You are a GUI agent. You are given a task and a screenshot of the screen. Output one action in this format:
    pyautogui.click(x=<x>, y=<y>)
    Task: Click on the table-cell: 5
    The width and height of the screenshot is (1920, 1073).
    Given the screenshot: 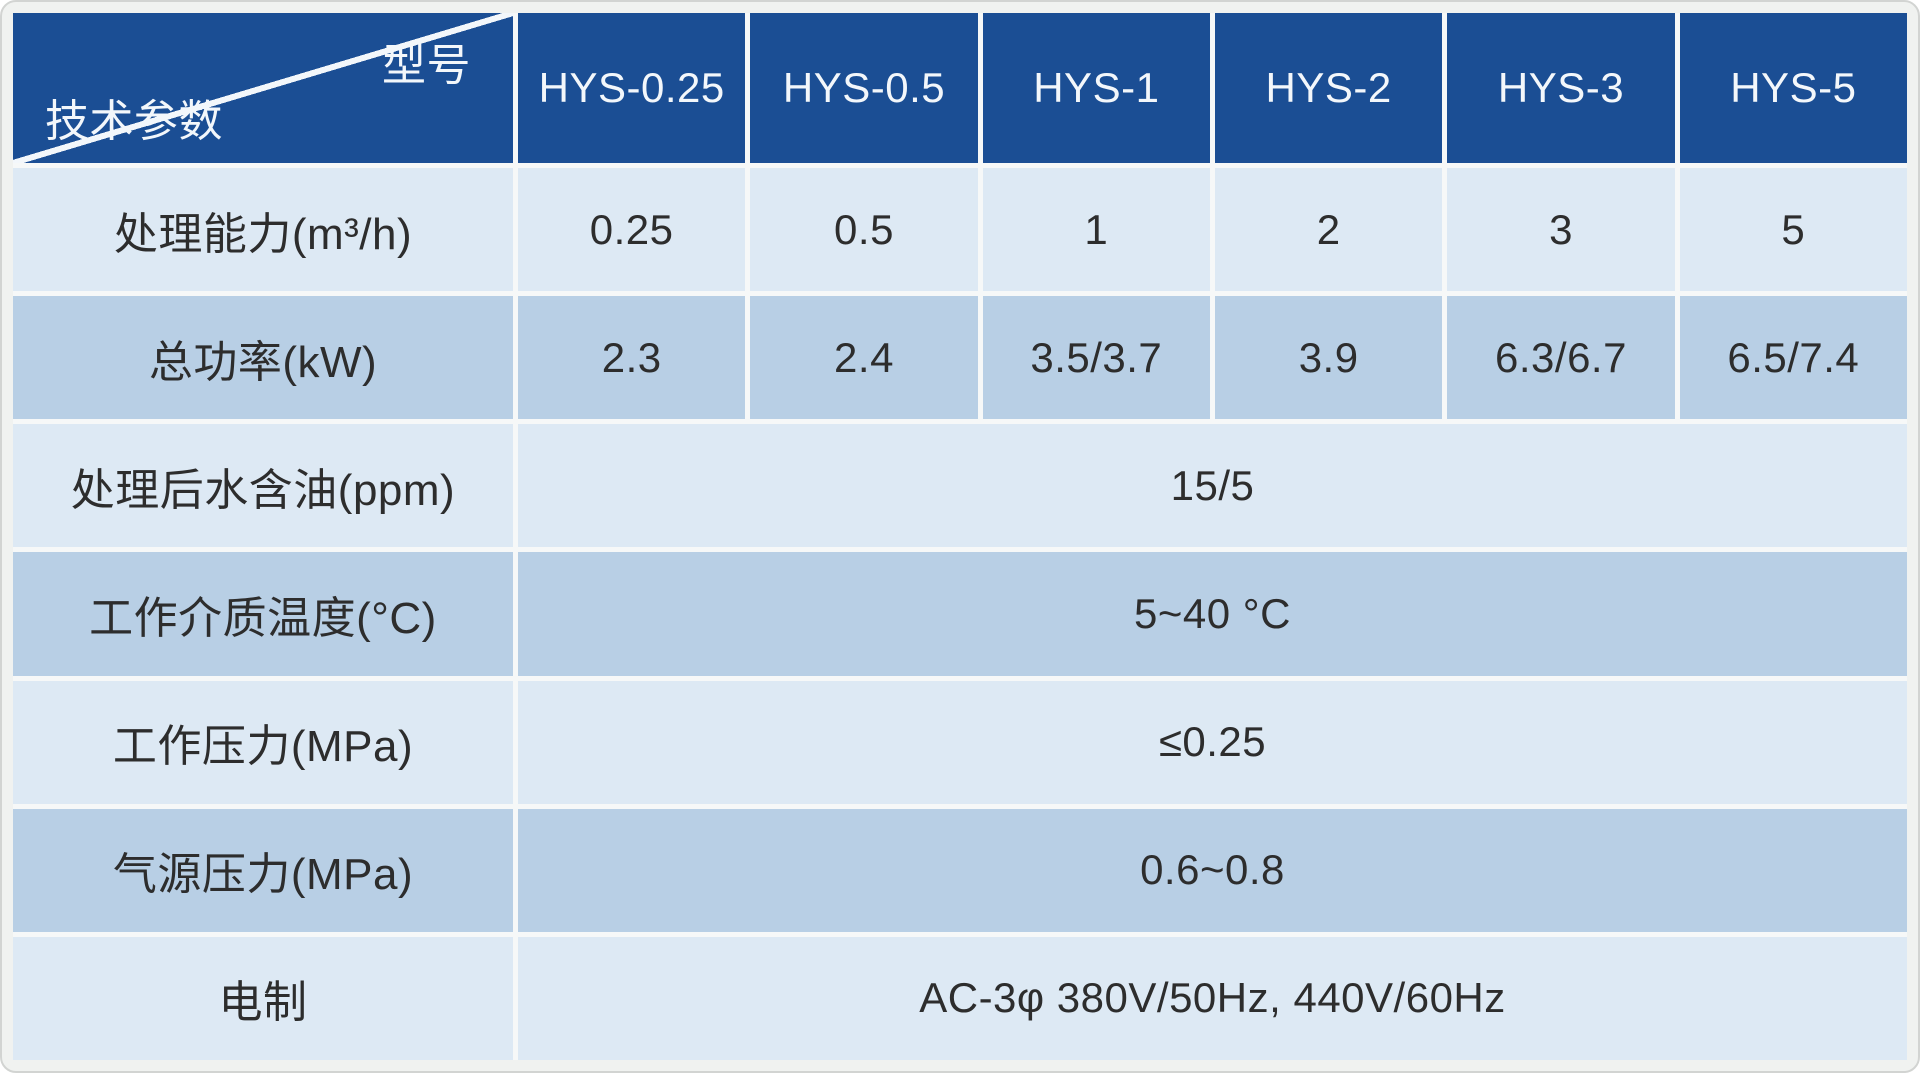 What is the action you would take?
    pyautogui.click(x=1793, y=230)
    